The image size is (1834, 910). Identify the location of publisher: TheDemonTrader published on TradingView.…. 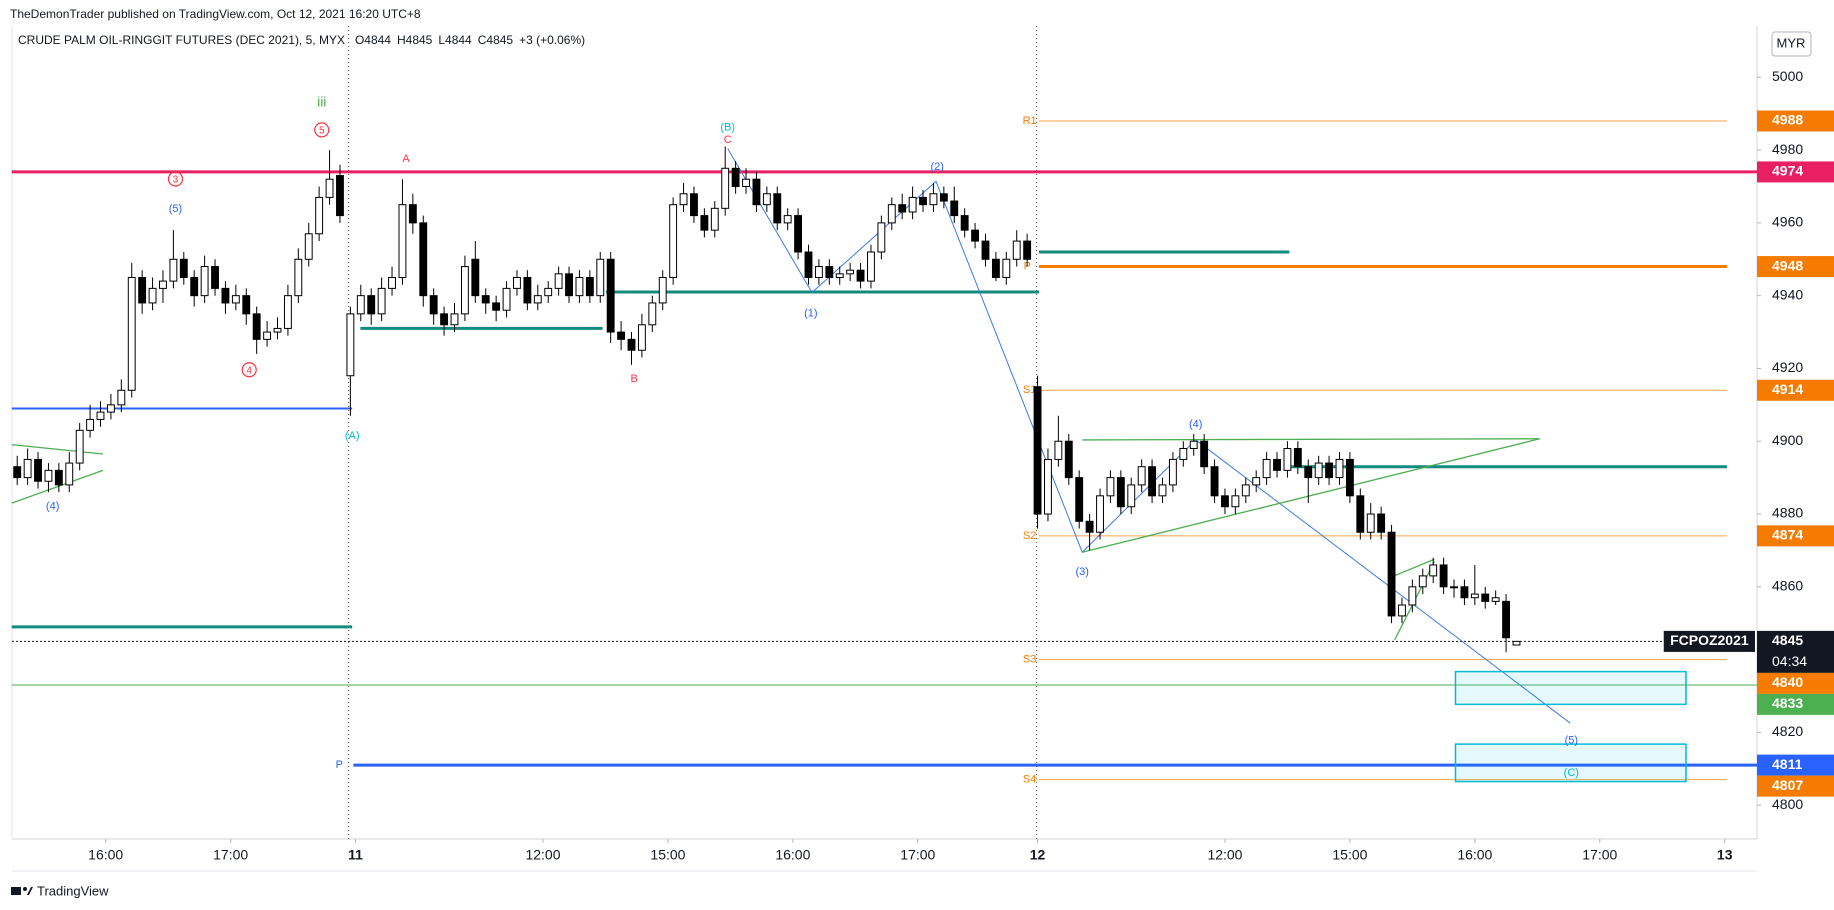
(215, 14).